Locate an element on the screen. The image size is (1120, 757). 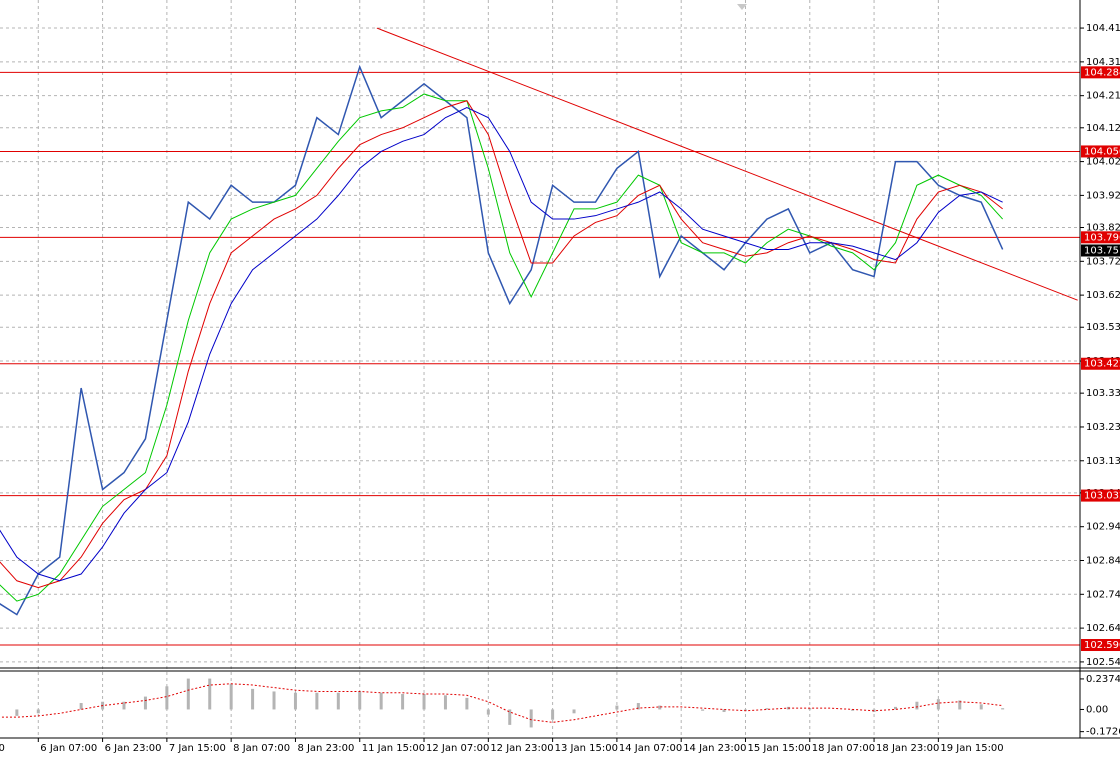
y-tick-label: 104.315 is located at coordinates (1103, 62).